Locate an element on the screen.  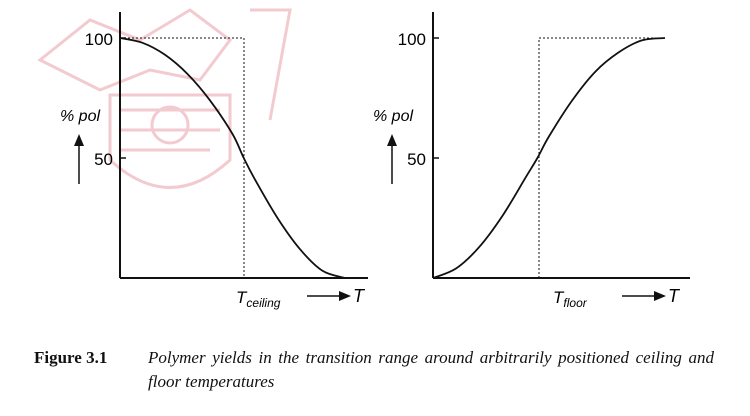
threshold-label: Tfloor is located at coordinates (570, 299).